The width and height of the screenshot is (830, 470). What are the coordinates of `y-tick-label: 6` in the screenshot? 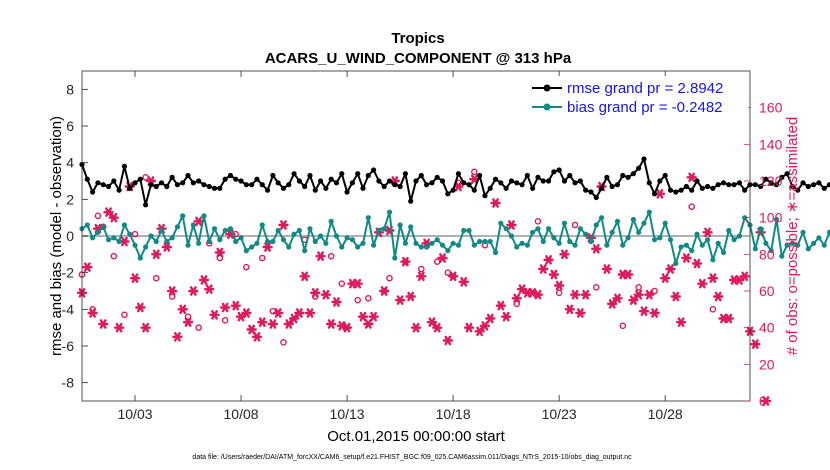 It's located at (70, 126).